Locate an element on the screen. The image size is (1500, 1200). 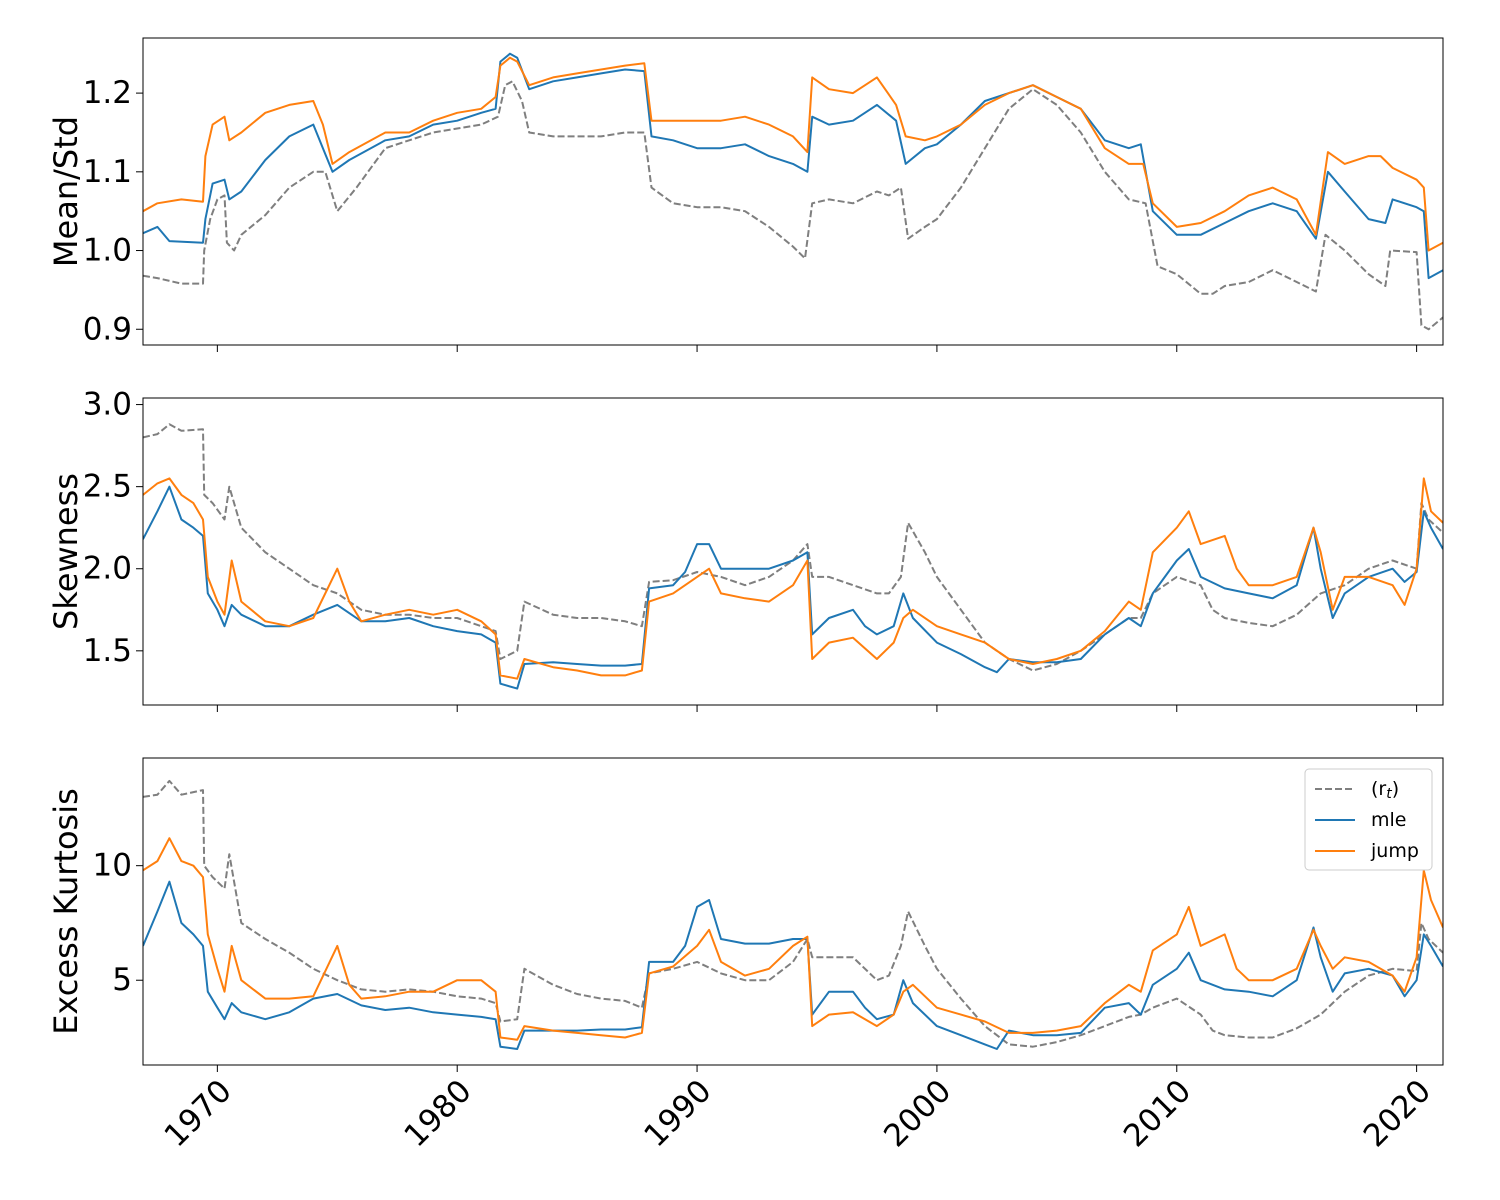
mean-std-ytick-label: 1.2 is located at coordinates (107, 93).